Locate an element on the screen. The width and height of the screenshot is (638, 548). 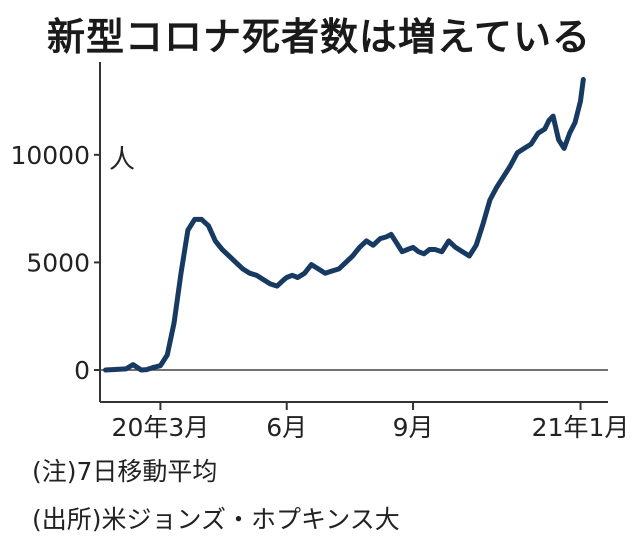
y-ticks-group: 0 5000 10000 is located at coordinates (55, 263).